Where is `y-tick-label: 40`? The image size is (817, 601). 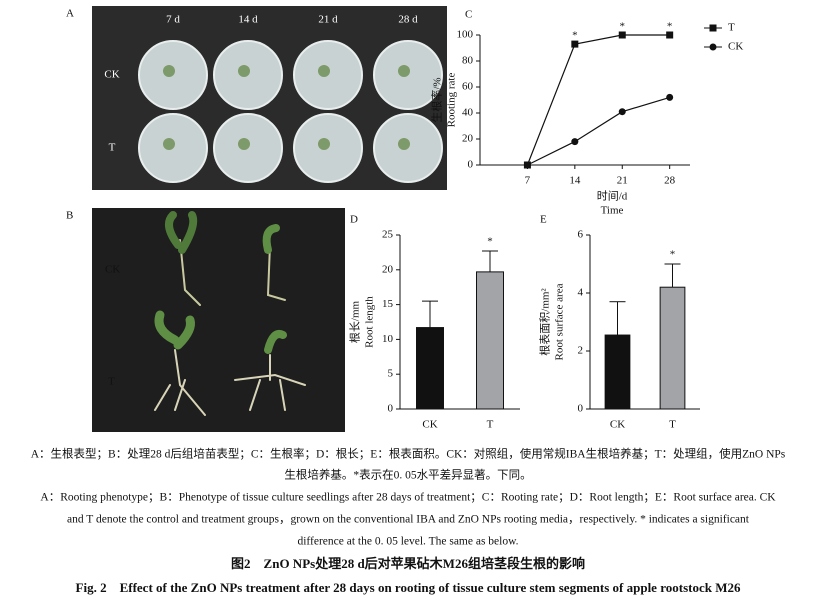
y-tick-label: 40 is located at coordinates (468, 113).